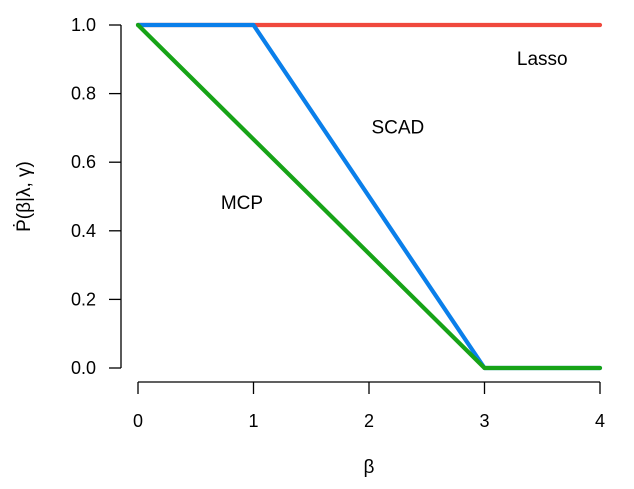 The width and height of the screenshot is (634, 489). I want to click on x-tick-label: 3, so click(484, 421).